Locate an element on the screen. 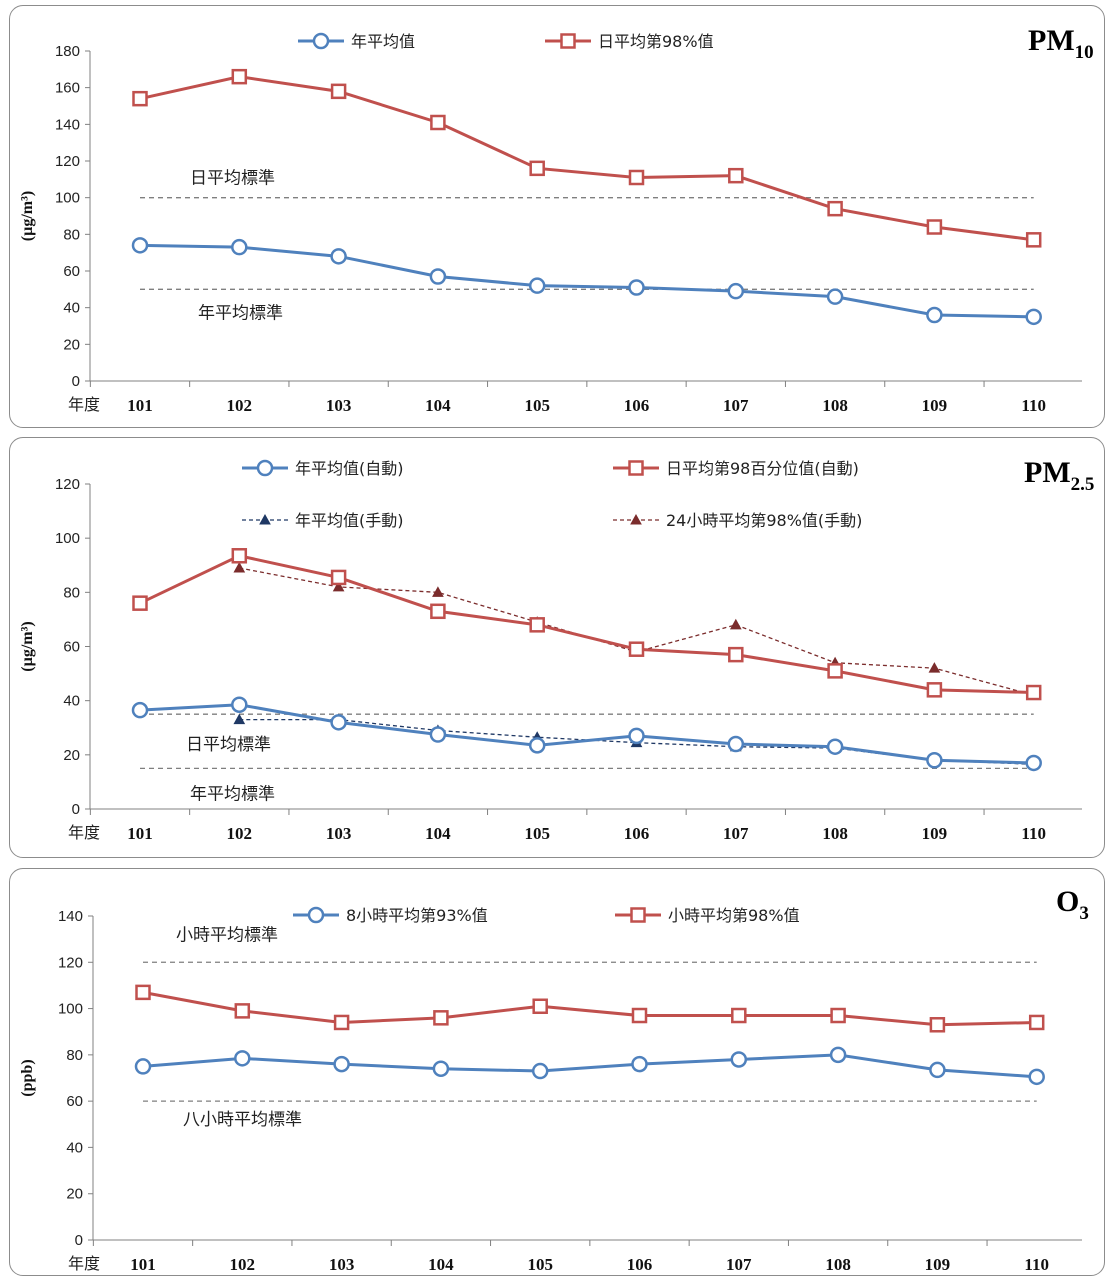 Image resolution: width=1107 pixels, height=1279 pixels. legend-label: 日平均第98%值 is located at coordinates (656, 41).